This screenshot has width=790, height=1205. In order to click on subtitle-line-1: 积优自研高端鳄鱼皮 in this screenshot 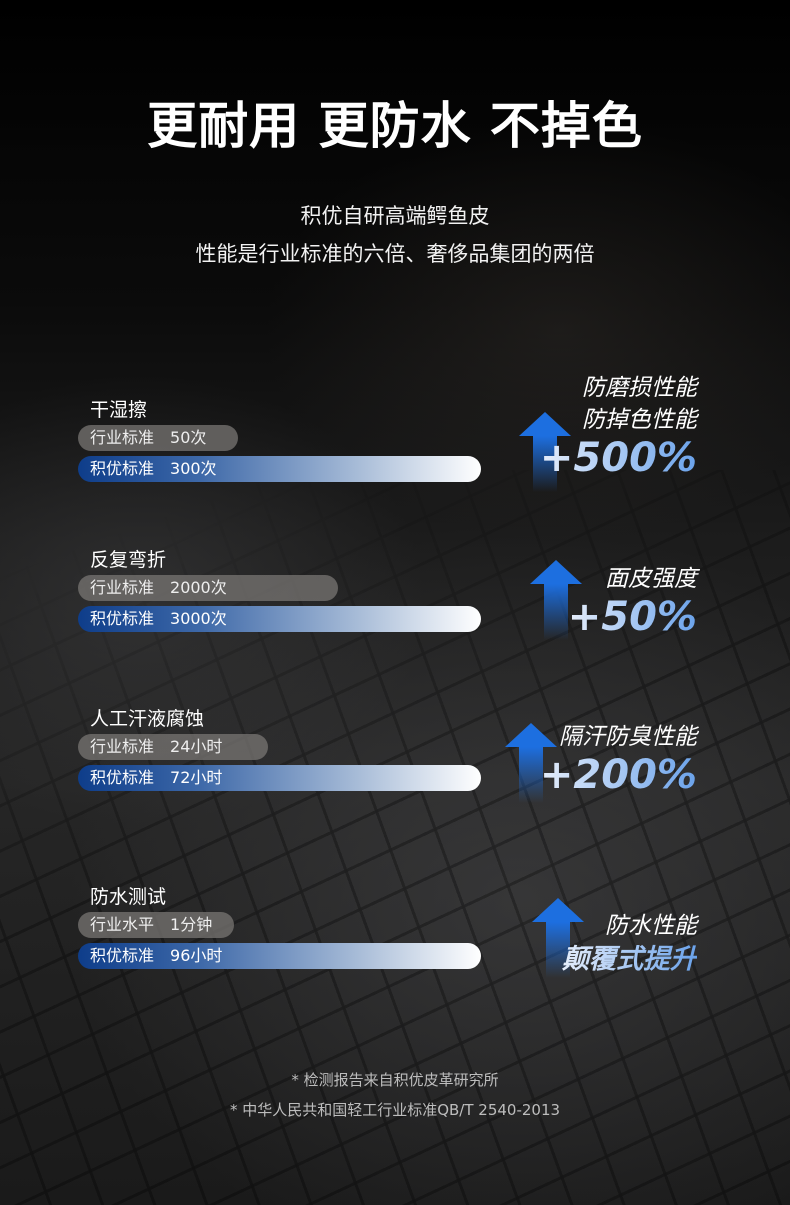, I will do `click(395, 216)`.